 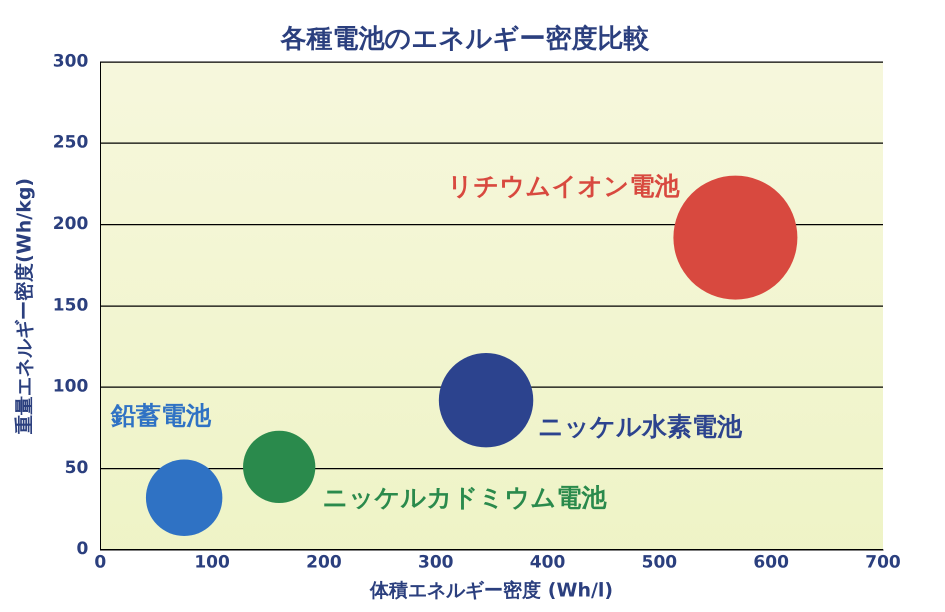 I want to click on chart-title: 各種電池のエネルギー密度比較, so click(x=465, y=39).